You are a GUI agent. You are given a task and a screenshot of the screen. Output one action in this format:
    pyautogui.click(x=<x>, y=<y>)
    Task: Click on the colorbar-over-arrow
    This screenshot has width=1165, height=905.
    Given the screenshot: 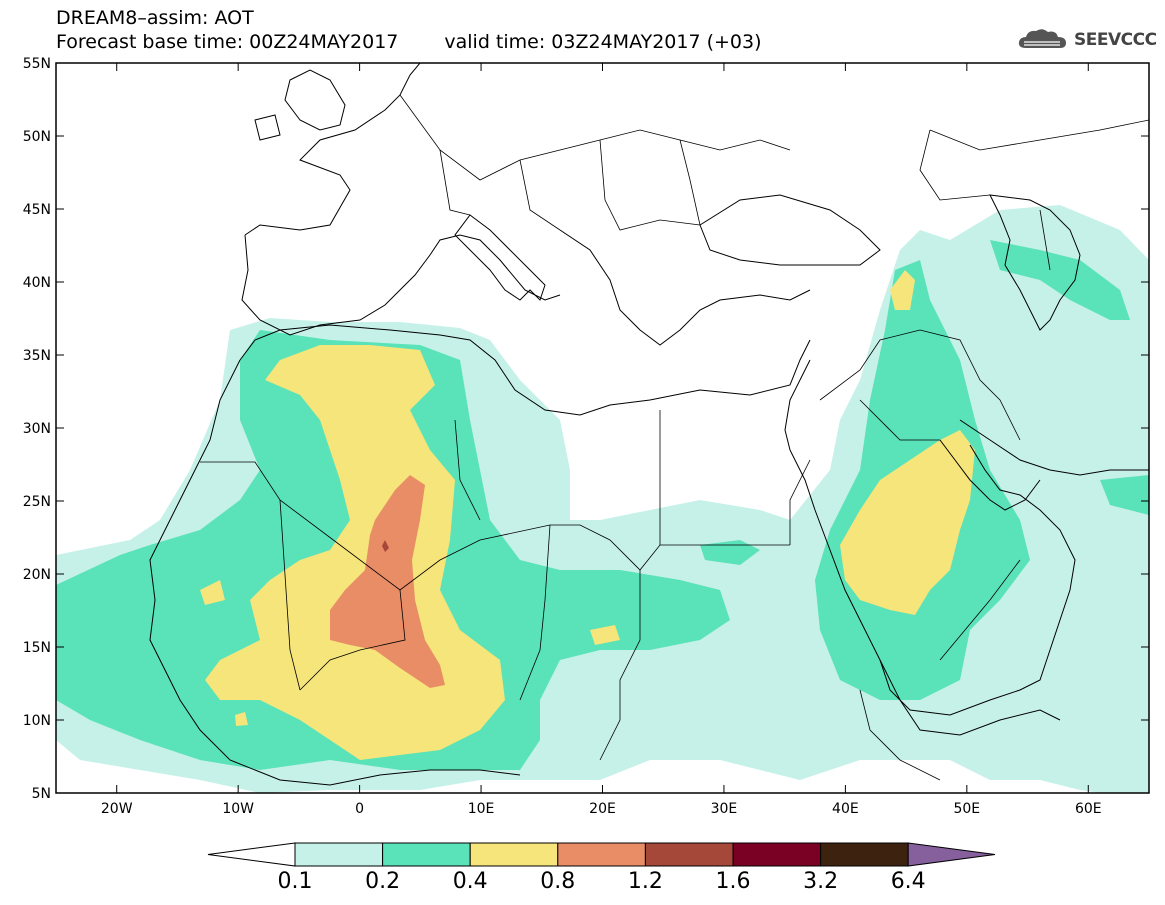 What is the action you would take?
    pyautogui.click(x=951, y=854)
    